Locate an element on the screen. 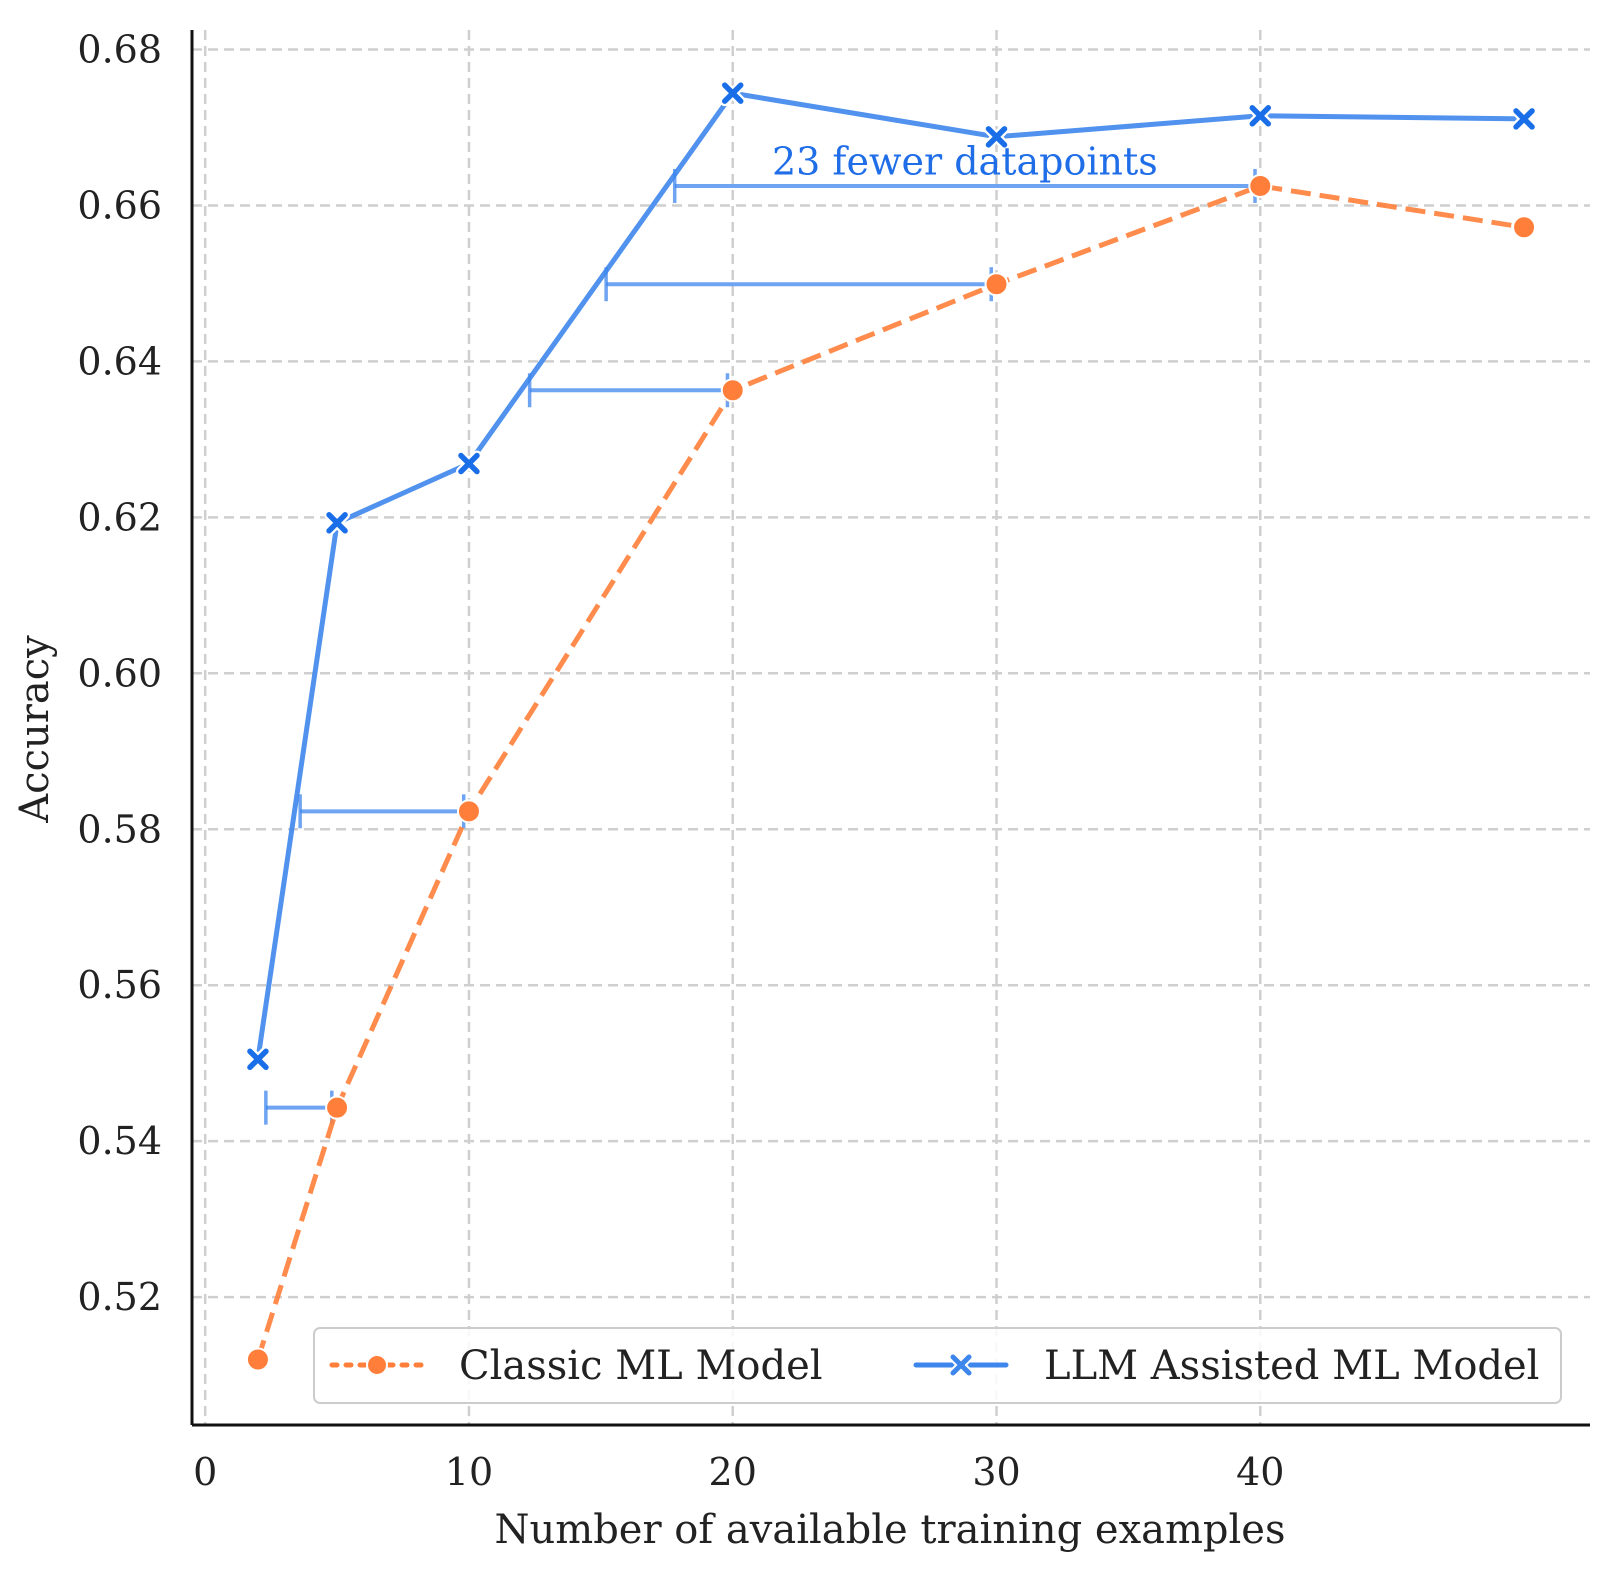 This screenshot has height=1585, width=1603. y-tick-label: 0.64 is located at coordinates (119, 361).